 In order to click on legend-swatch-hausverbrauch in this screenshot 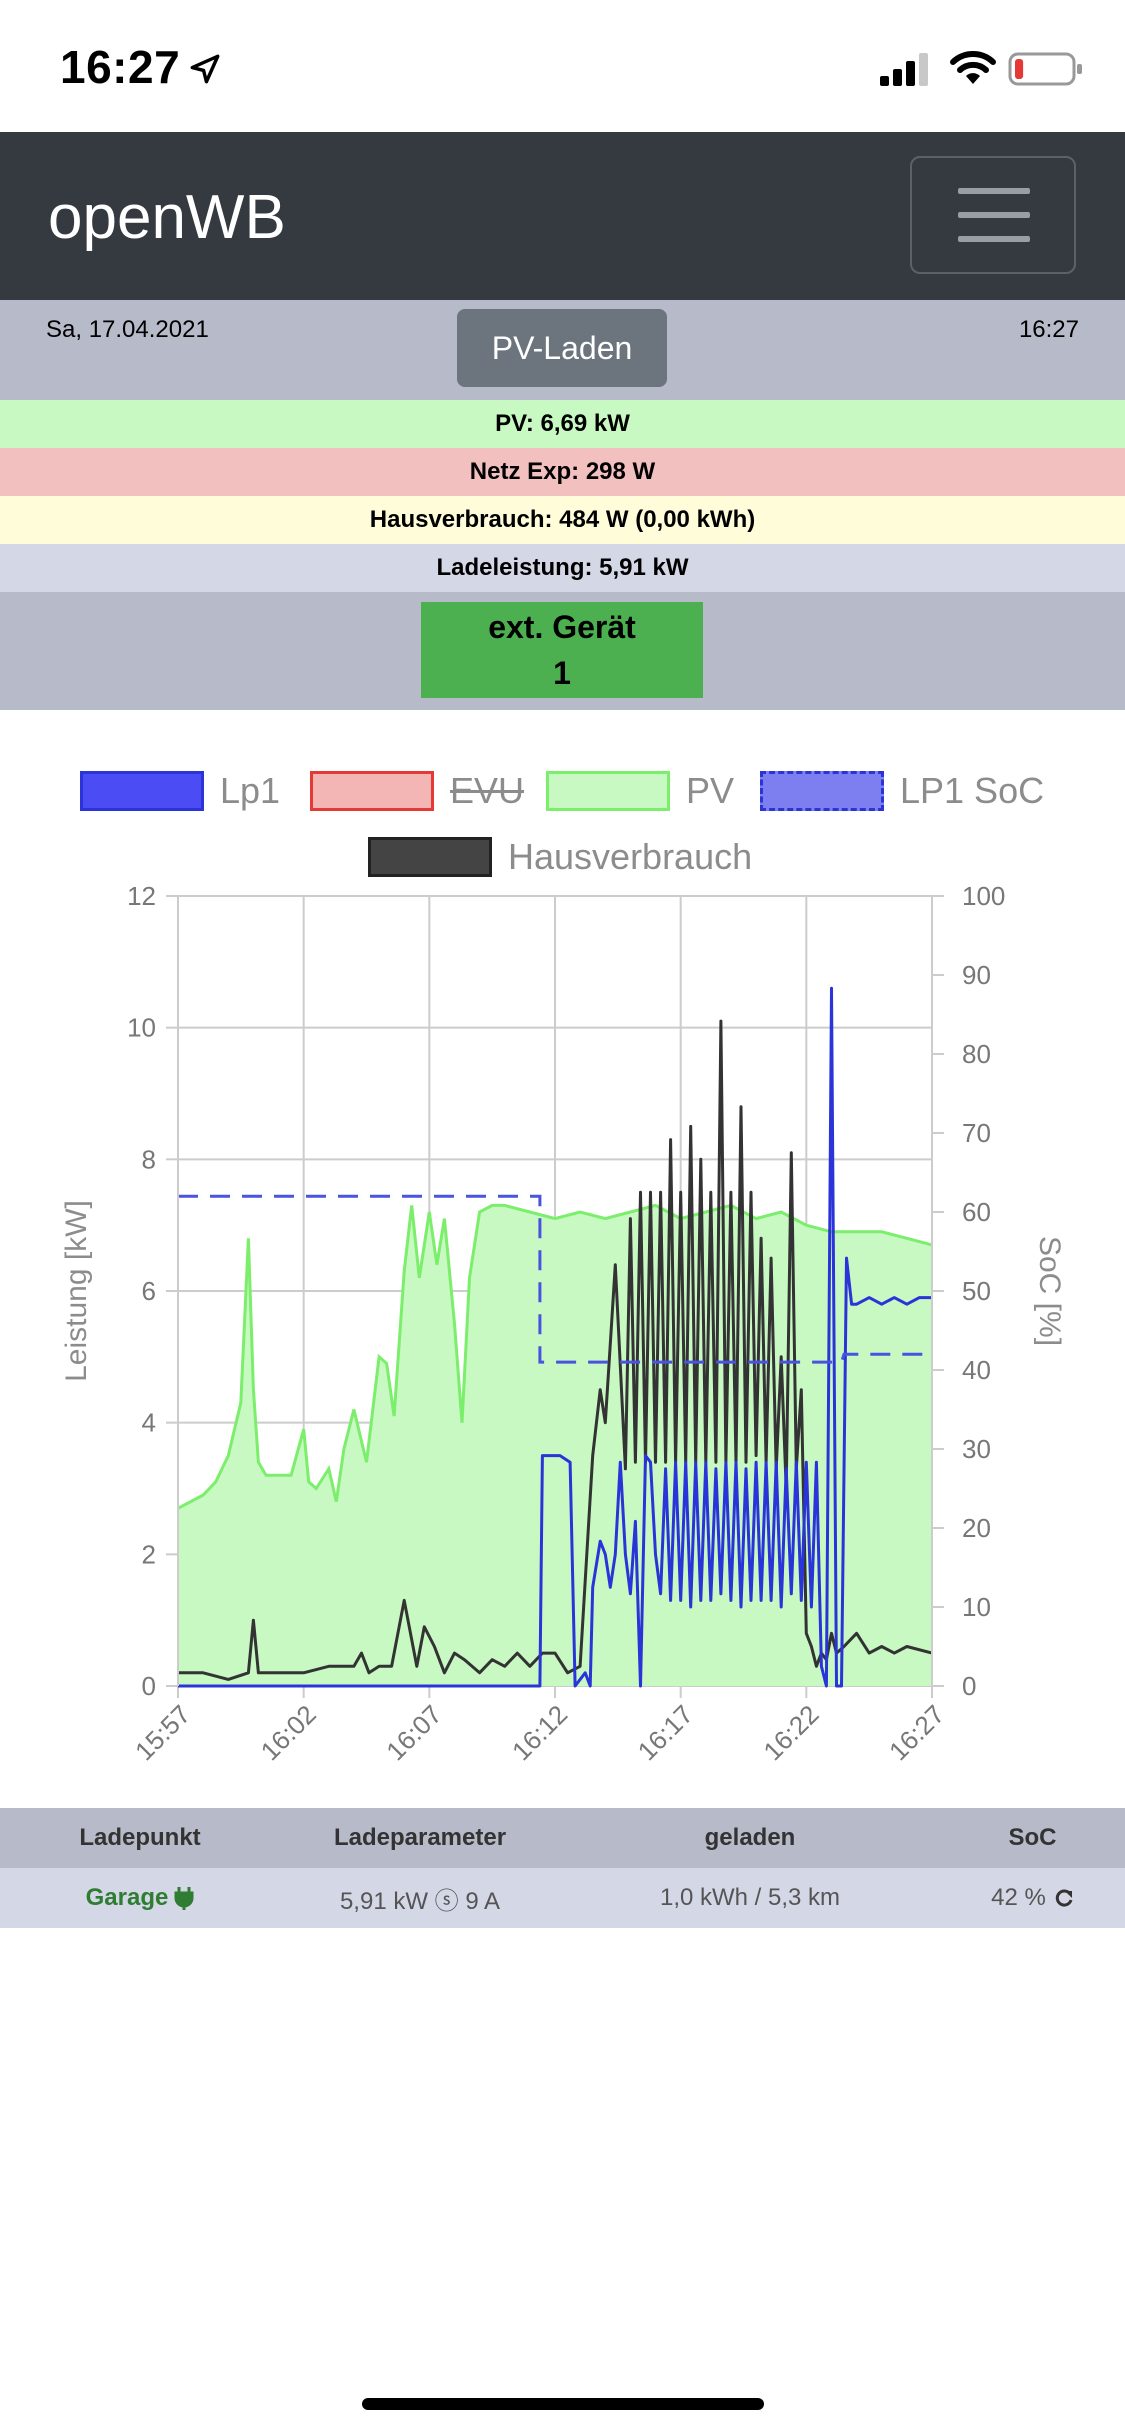, I will do `click(430, 857)`.